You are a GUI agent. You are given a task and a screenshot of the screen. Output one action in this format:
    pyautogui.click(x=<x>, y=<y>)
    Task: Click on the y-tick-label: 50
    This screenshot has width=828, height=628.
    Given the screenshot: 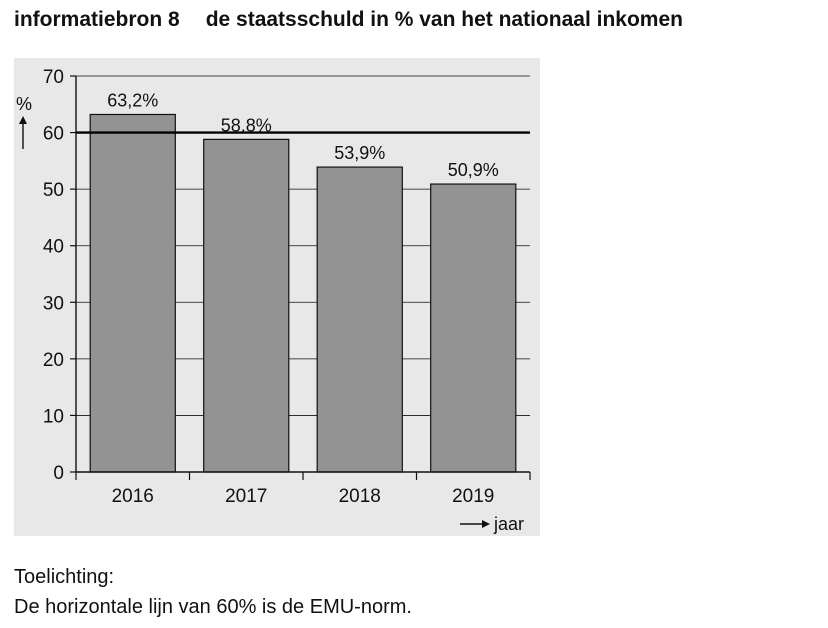 What is the action you would take?
    pyautogui.click(x=53, y=190)
    